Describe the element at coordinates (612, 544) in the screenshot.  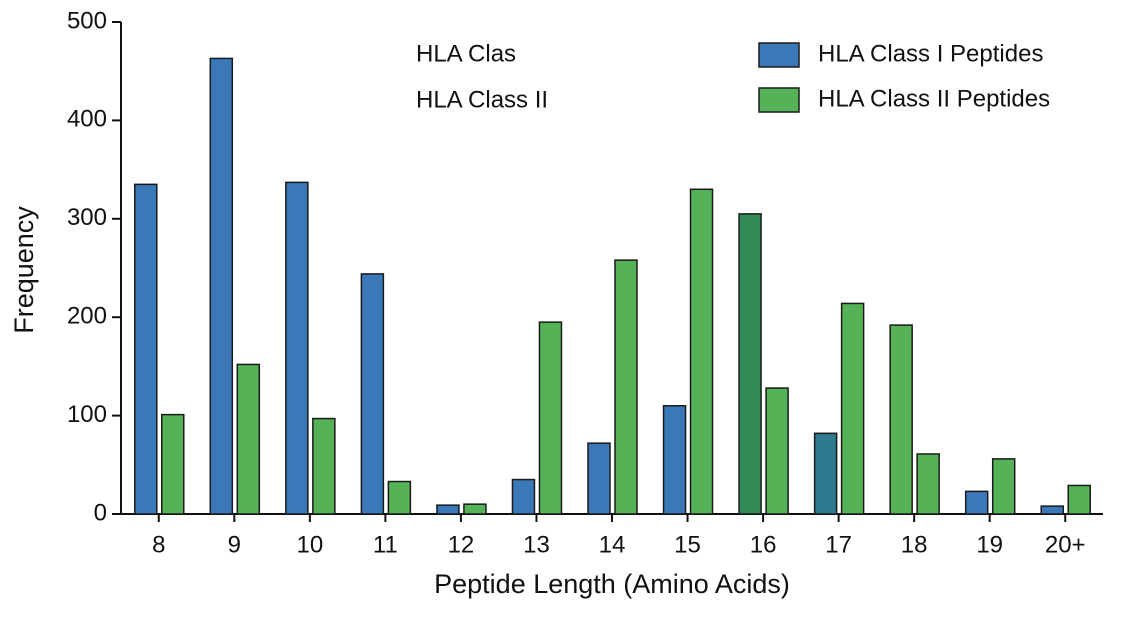
I see `x-tick-label: 14` at that location.